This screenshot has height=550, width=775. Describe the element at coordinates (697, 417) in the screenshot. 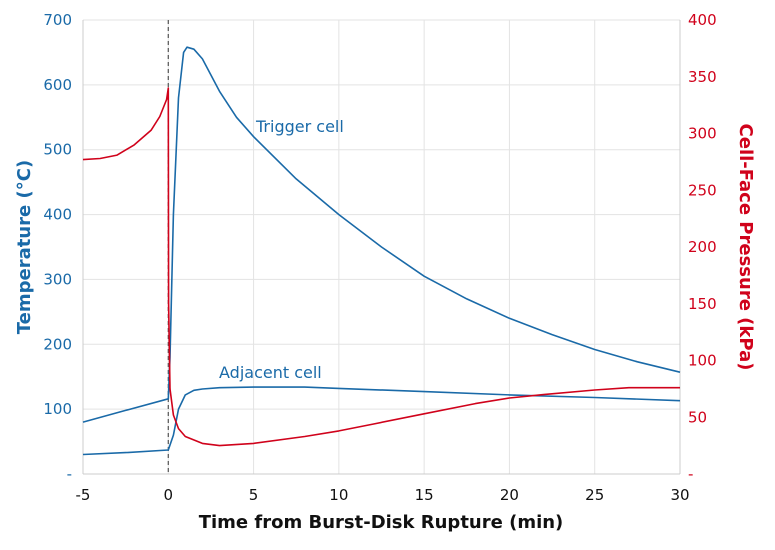

I see `y-right-tick-label: 50` at that location.